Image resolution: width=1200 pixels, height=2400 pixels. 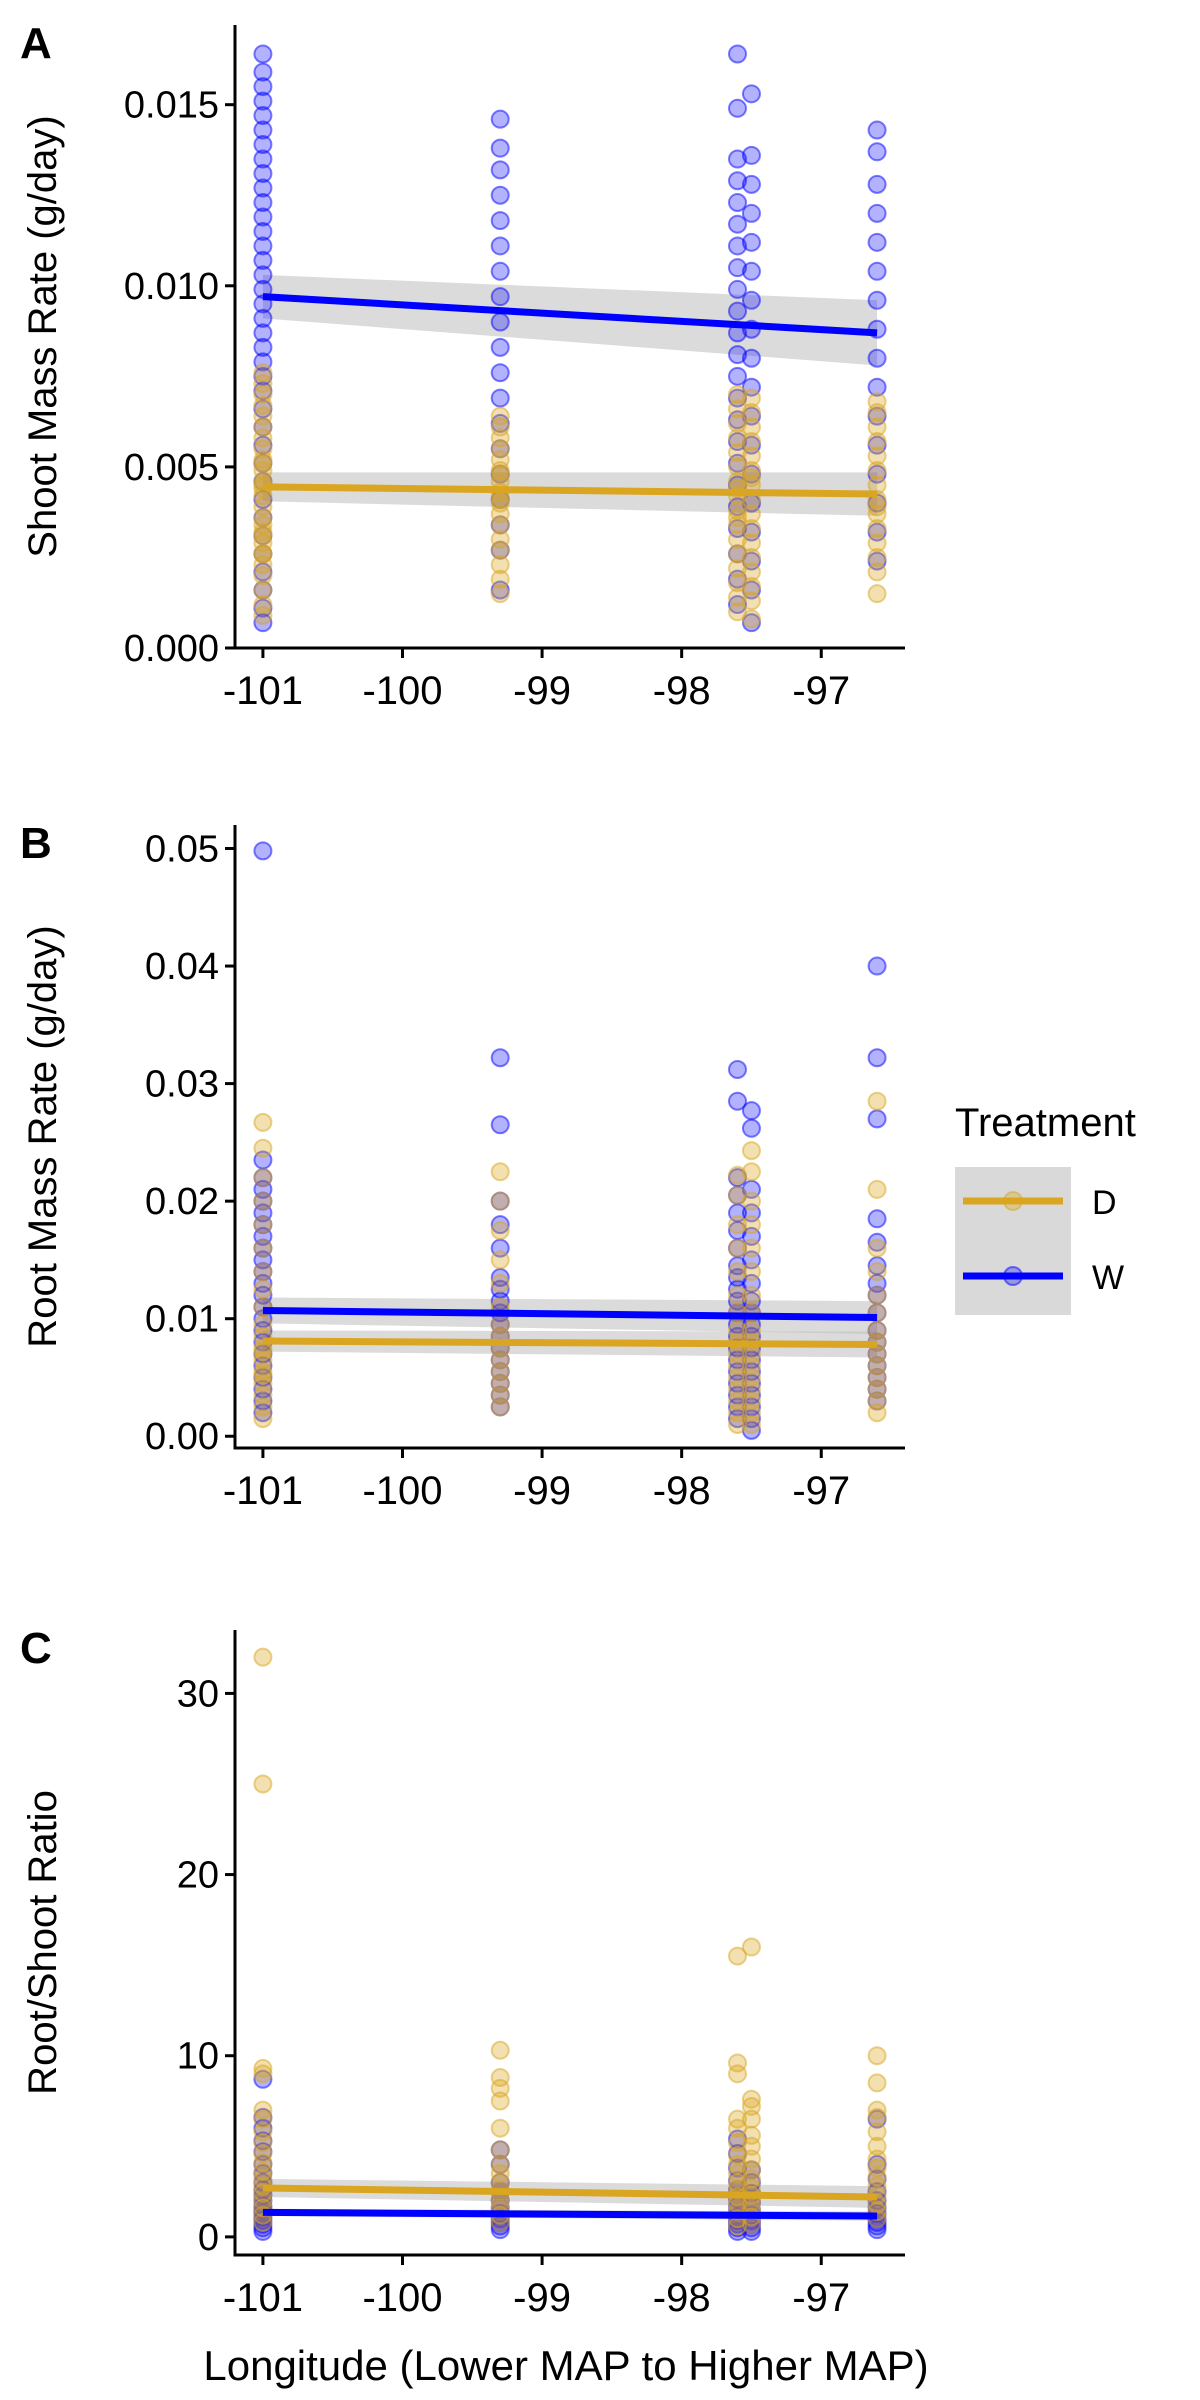 What do you see at coordinates (263, 691) in the screenshot?
I see `x-tick-label: -101` at bounding box center [263, 691].